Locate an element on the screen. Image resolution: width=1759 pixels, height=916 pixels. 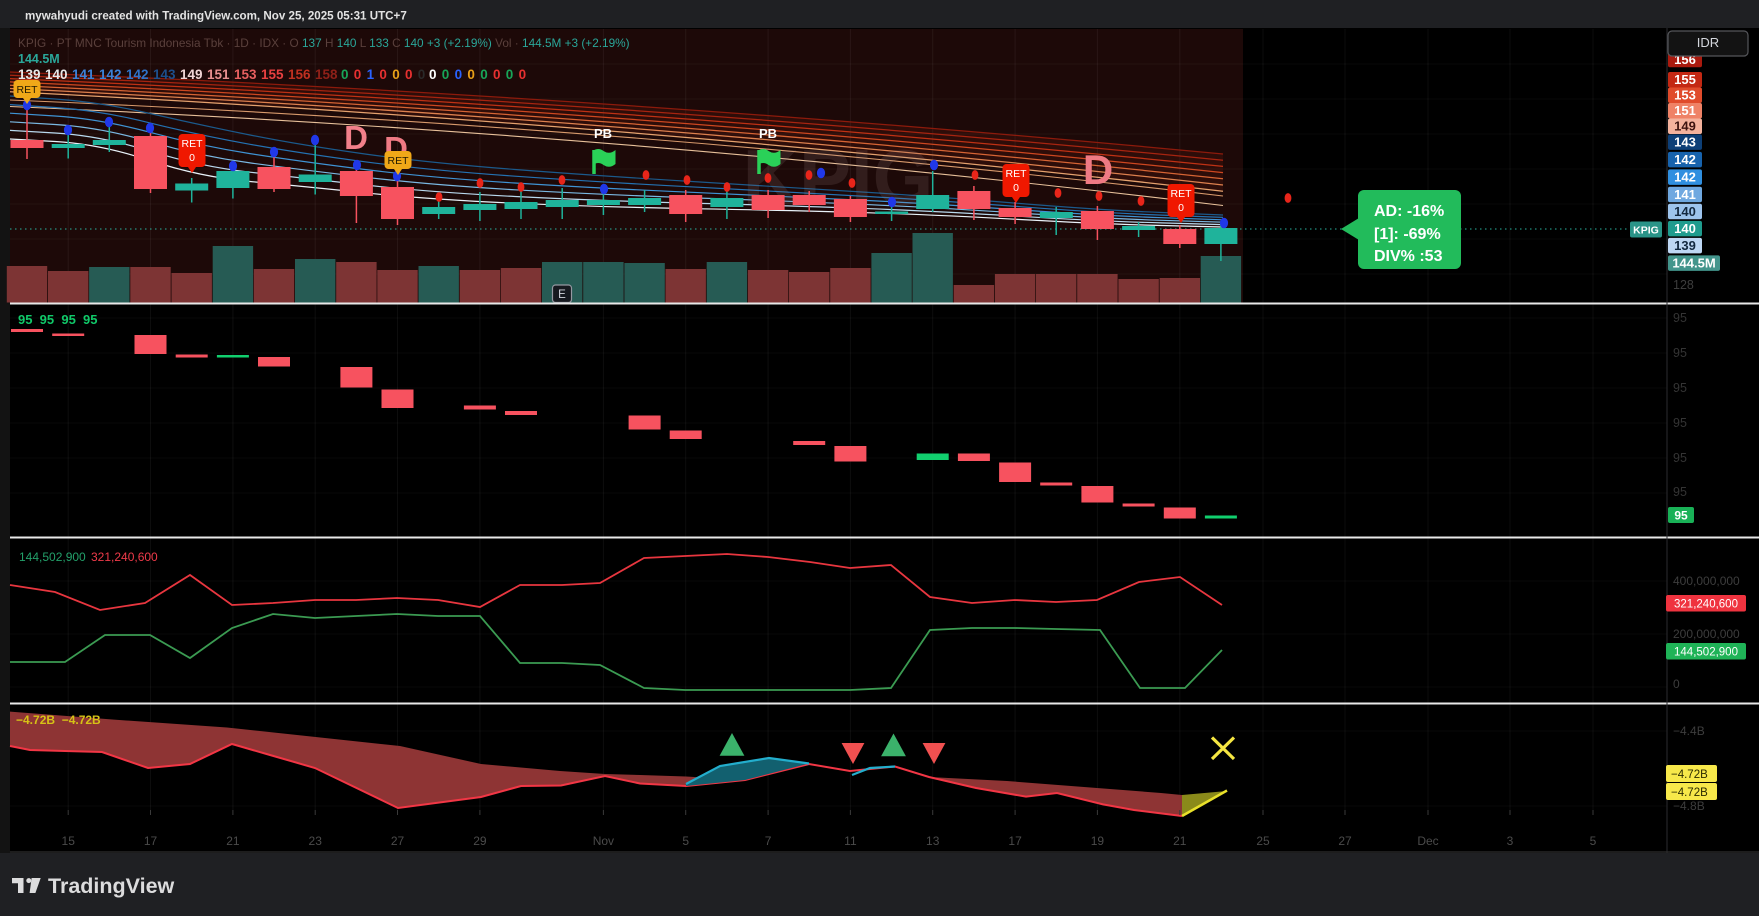
svg-text: KPIG is located at coordinates (1646, 231).